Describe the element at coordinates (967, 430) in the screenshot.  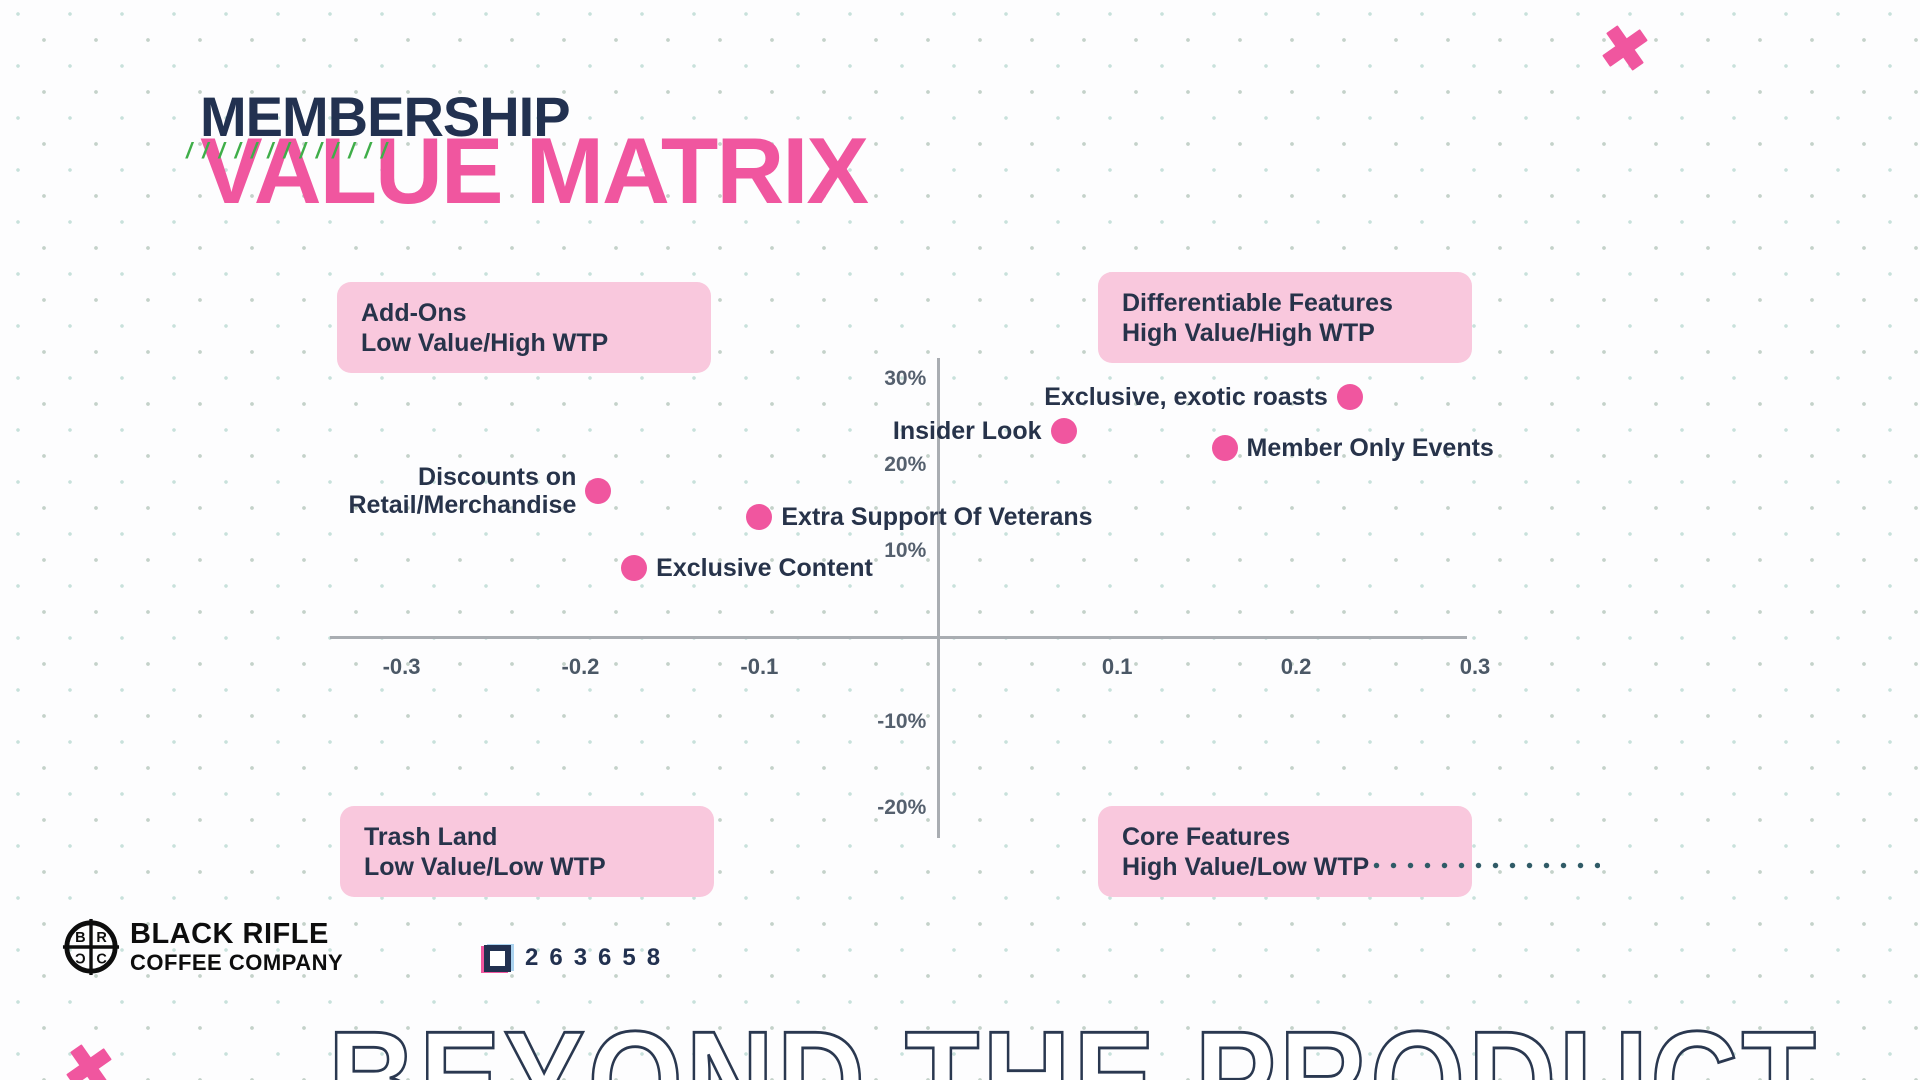
I see `data-point-label: Insider Look` at that location.